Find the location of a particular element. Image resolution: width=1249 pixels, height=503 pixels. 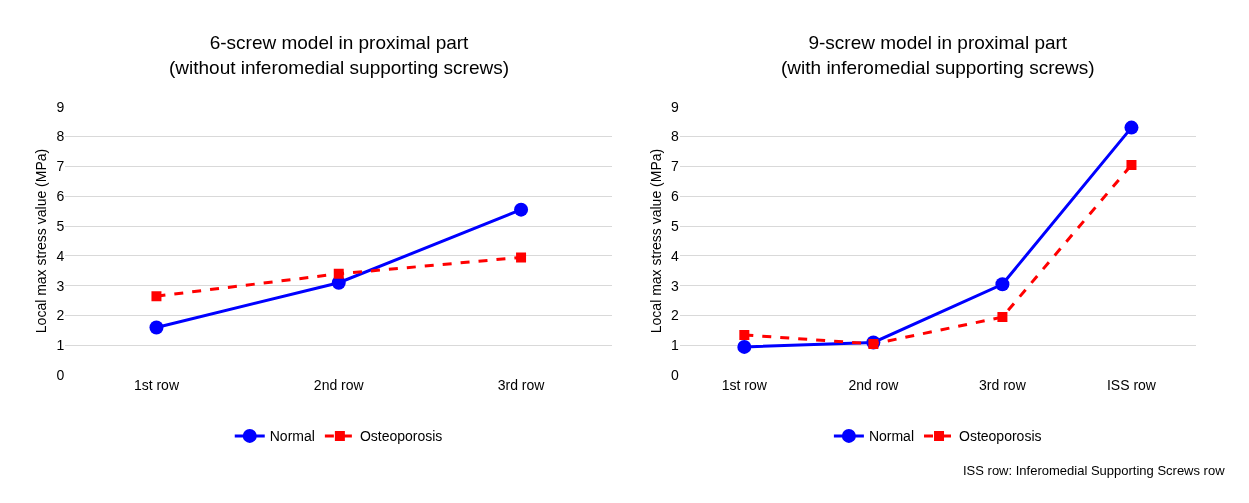

text: ISS row: Inferomedial Supporting Screws row is located at coordinates (1094, 470).